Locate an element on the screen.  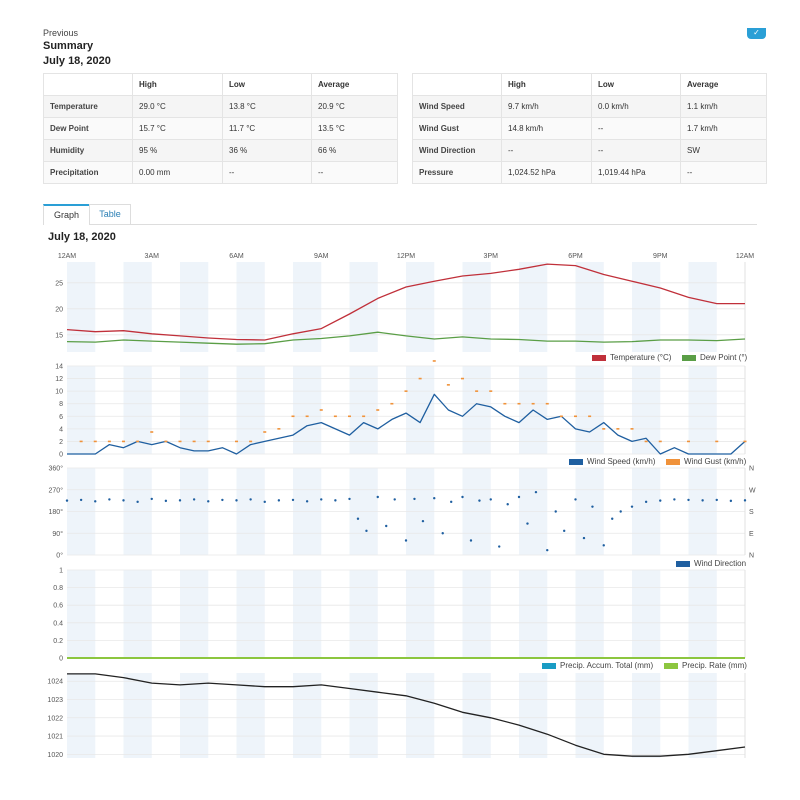
row-label: Precipitation is located at coordinates (88, 172).